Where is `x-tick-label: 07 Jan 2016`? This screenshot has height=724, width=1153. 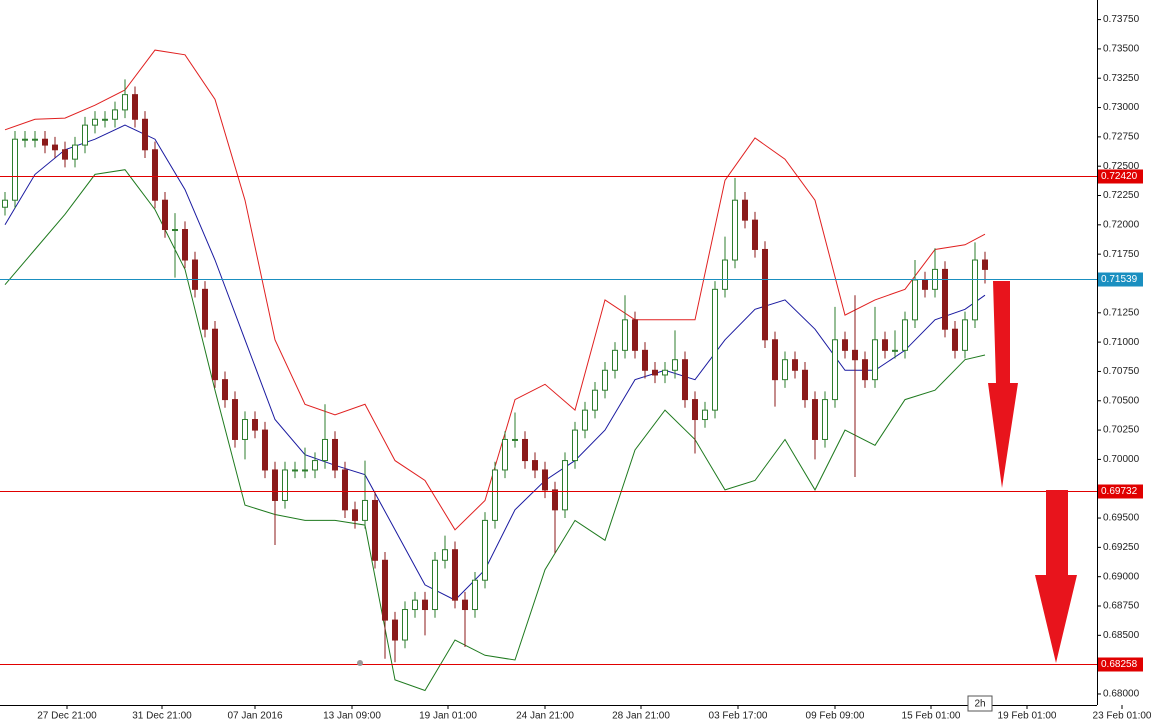
x-tick-label: 07 Jan 2016 is located at coordinates (254, 716).